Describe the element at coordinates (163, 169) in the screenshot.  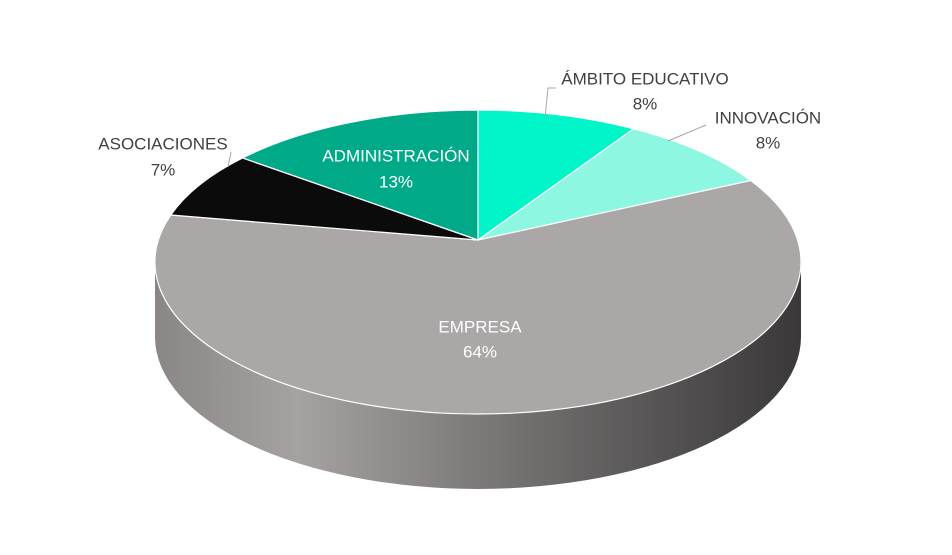
I see `value-label: 7%` at that location.